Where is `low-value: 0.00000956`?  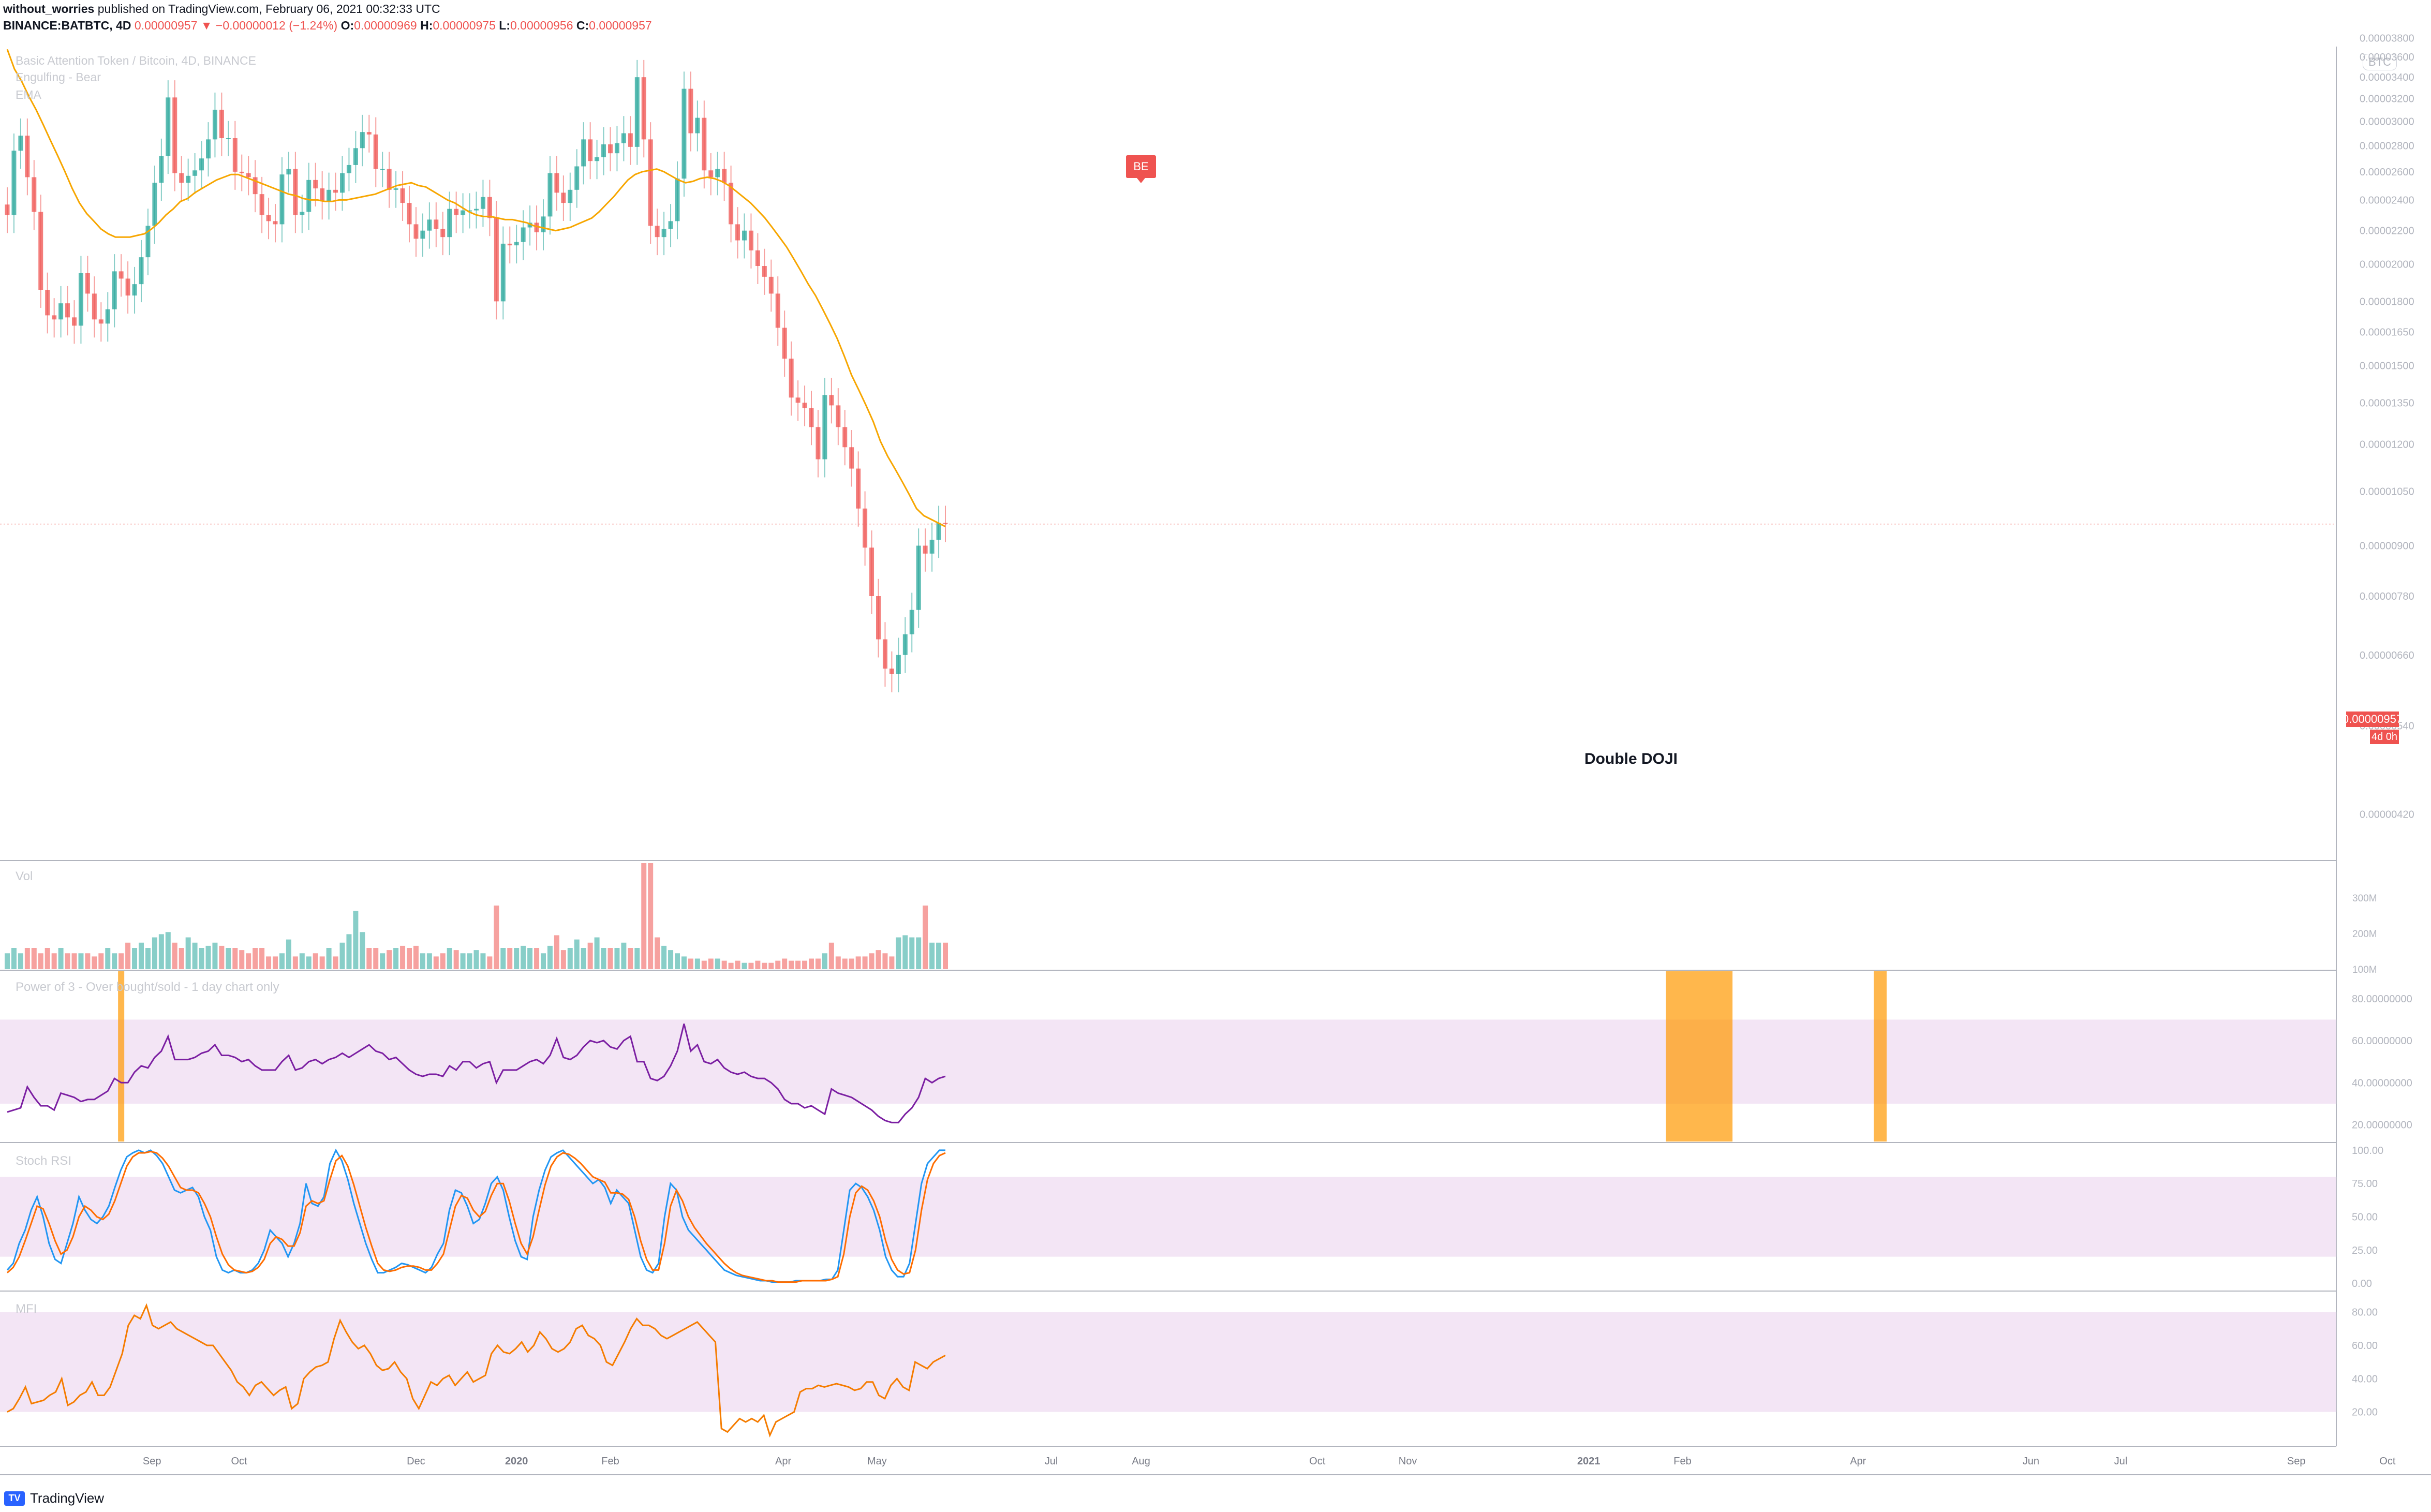
low-value: 0.00000956 is located at coordinates (541, 25).